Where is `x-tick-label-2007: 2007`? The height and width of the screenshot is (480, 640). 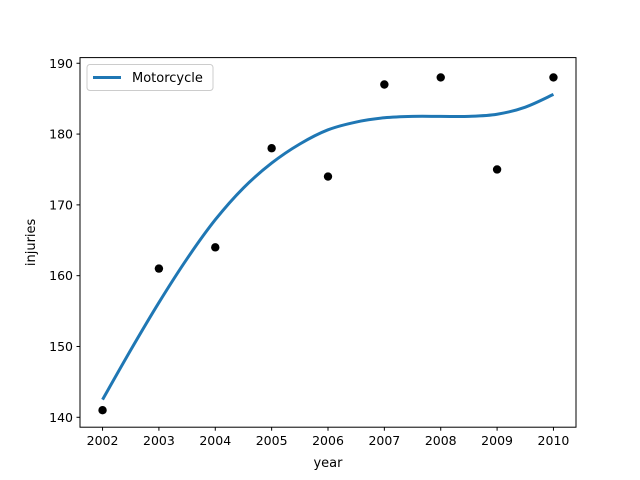 x-tick-label-2007: 2007 is located at coordinates (384, 440).